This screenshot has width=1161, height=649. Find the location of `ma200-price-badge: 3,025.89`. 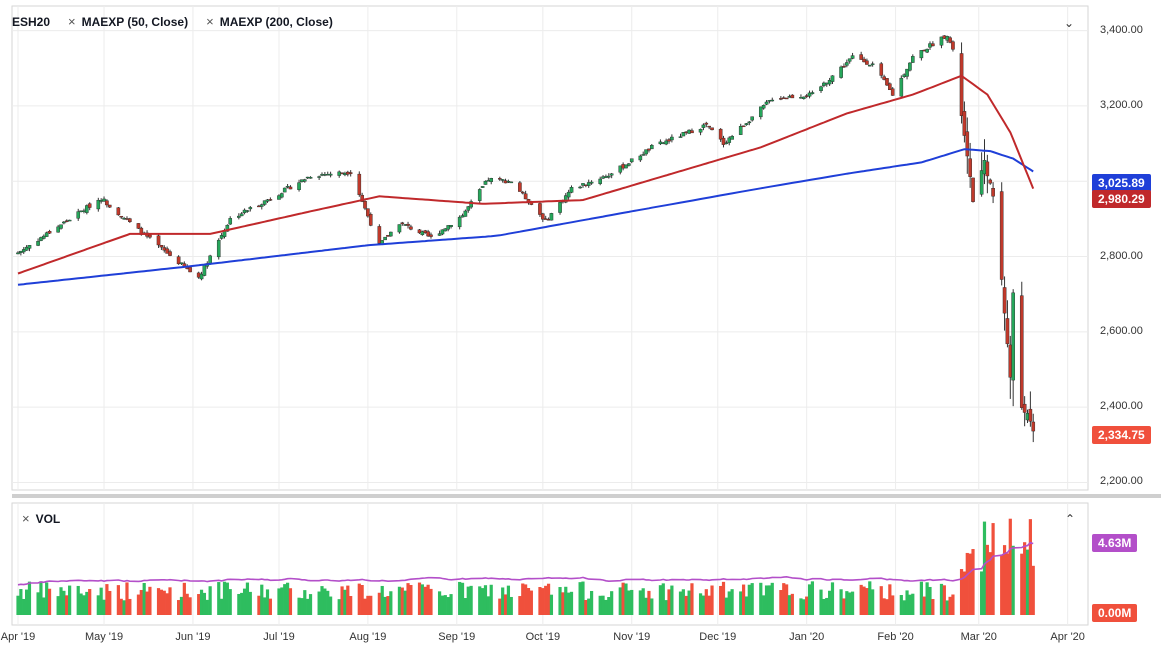

ma200-price-badge: 3,025.89 is located at coordinates (1121, 183).